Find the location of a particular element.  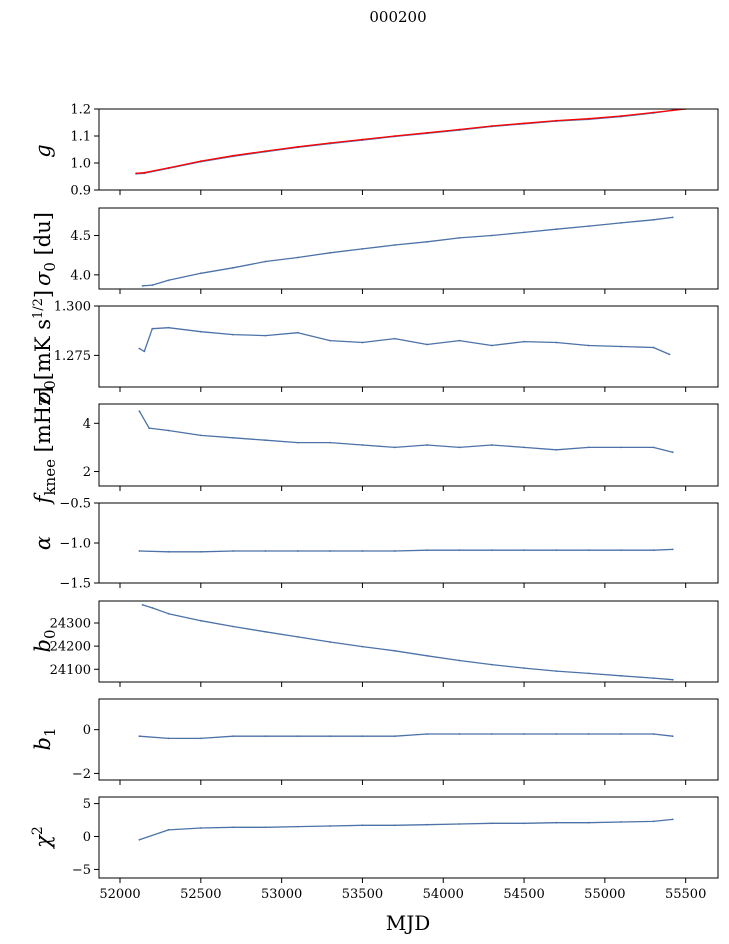

panel-7: −2 0 b1 is located at coordinates (375, 741).